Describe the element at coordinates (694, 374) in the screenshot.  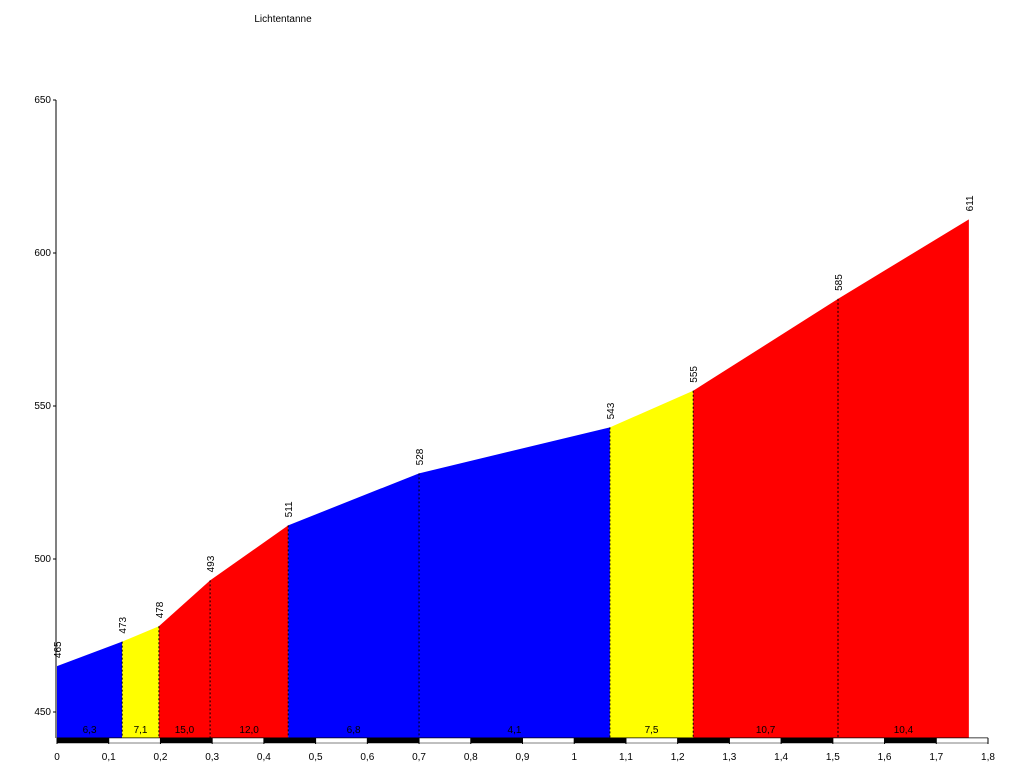
I see `elevation-label: 555` at that location.